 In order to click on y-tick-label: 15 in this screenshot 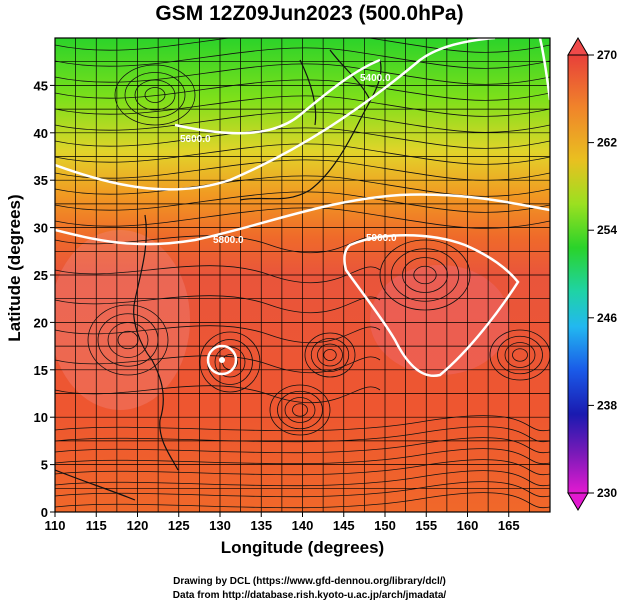, I will do `click(41, 370)`.